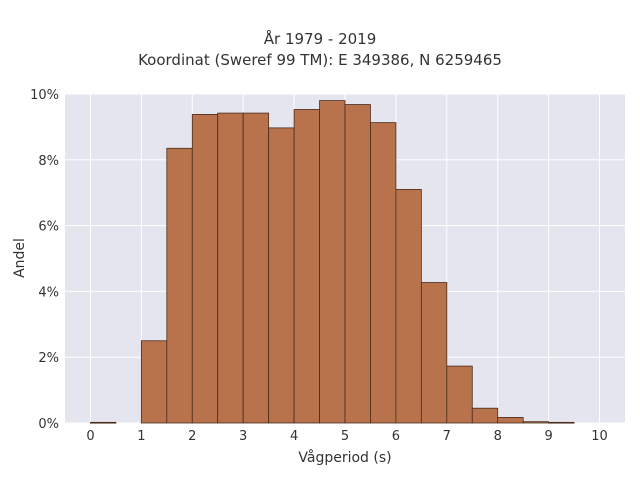  Describe the element at coordinates (20, 258) in the screenshot. I see `y-axis-label: Andel` at that location.